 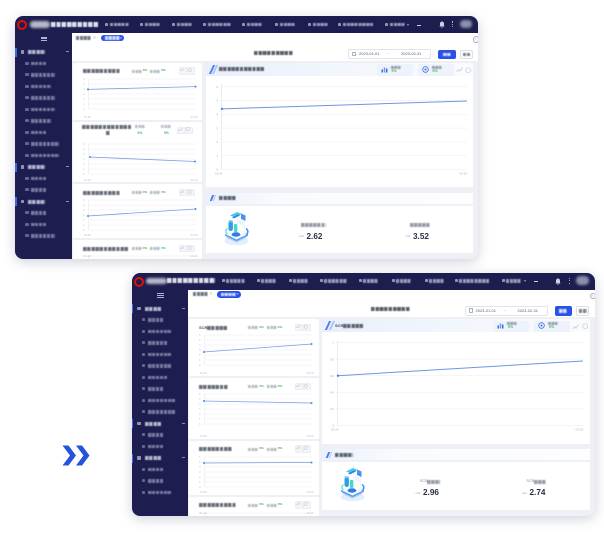 What do you see at coordinates (332, 393) in the screenshot?
I see `svg-text: 0.4` at bounding box center [332, 393].